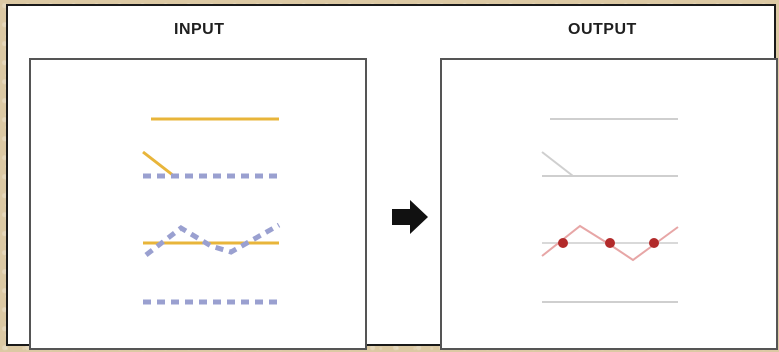  Describe the element at coordinates (158, 164) in the screenshot. I see `input-solid-diagonal` at that location.